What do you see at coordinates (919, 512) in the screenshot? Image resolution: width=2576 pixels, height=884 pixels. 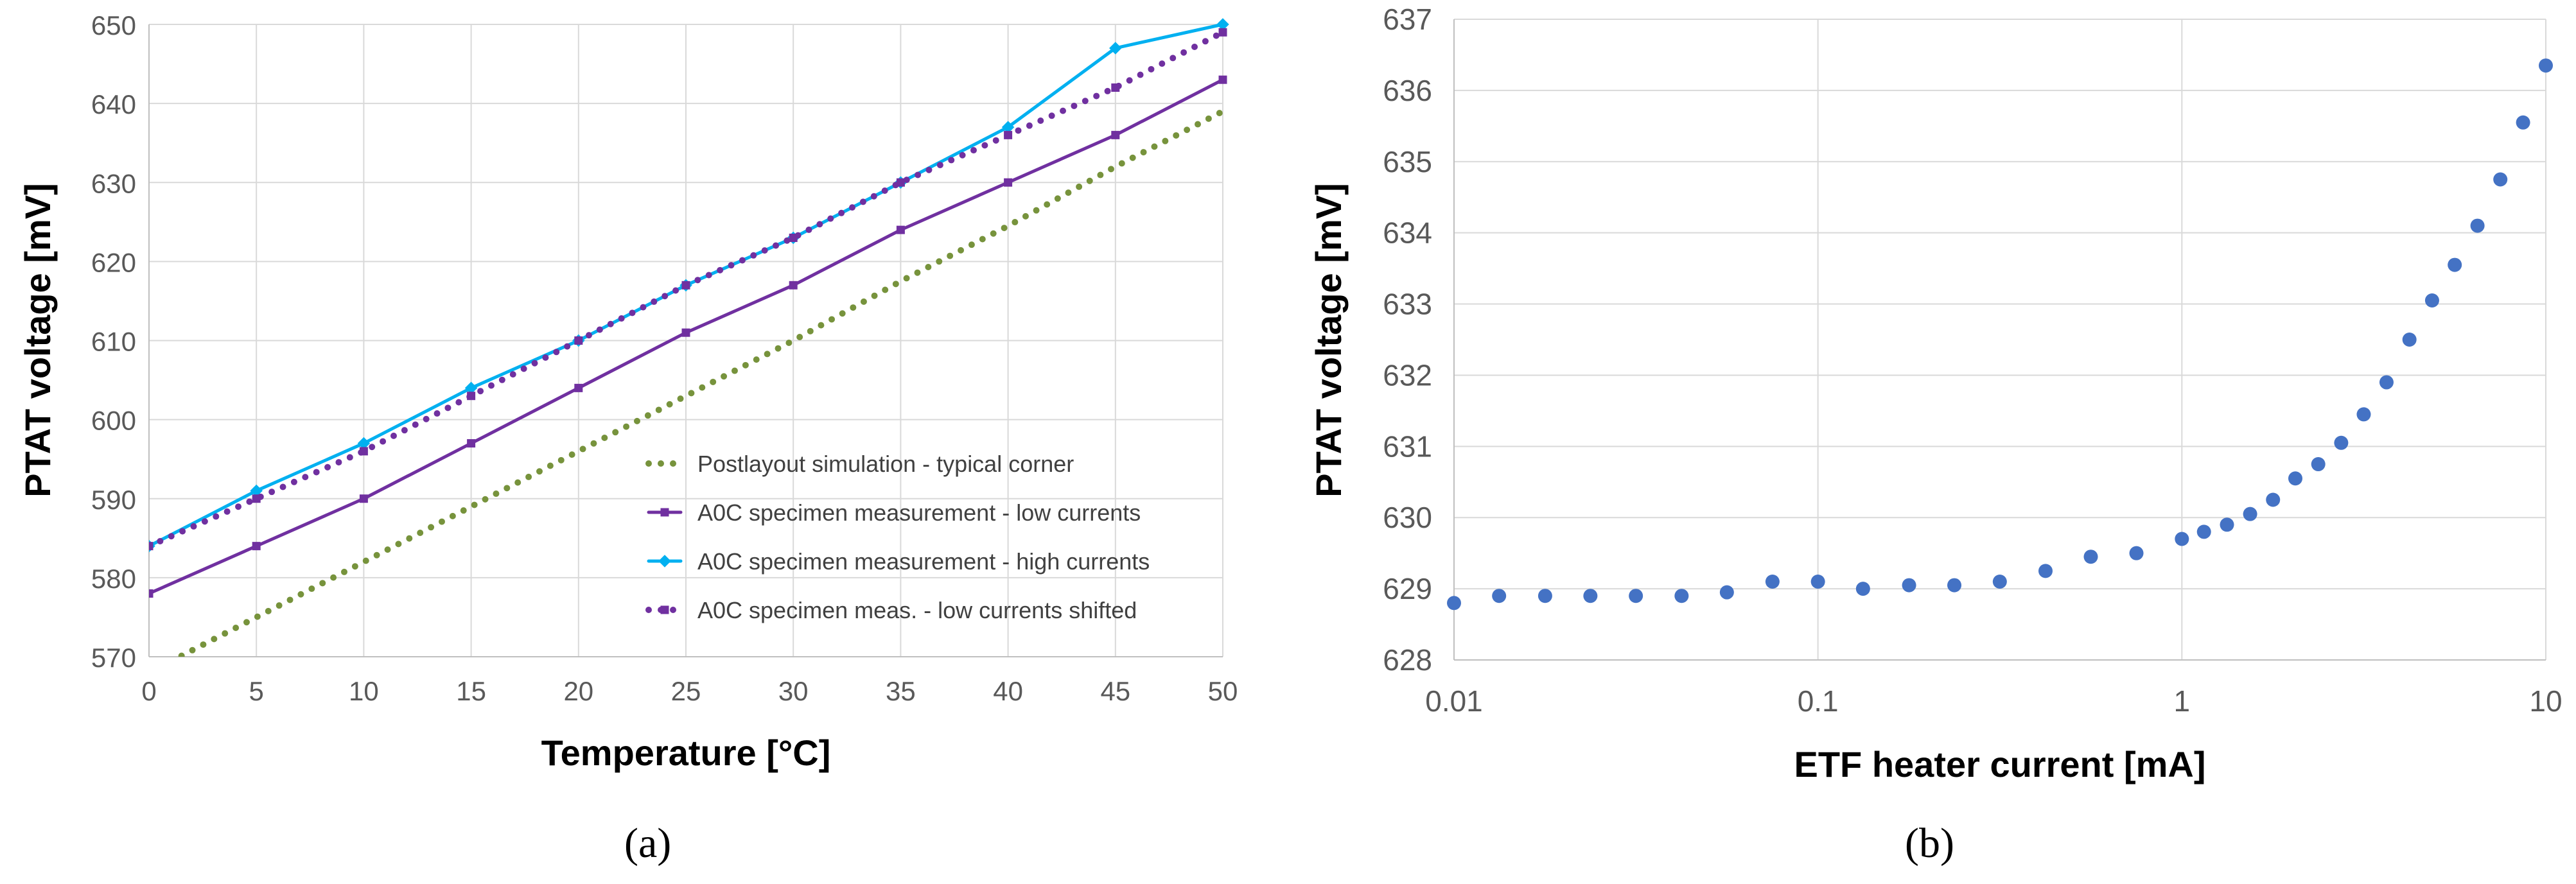 I see `chart-a-legend-label-2: A0C specimen measurement - low currents` at bounding box center [919, 512].